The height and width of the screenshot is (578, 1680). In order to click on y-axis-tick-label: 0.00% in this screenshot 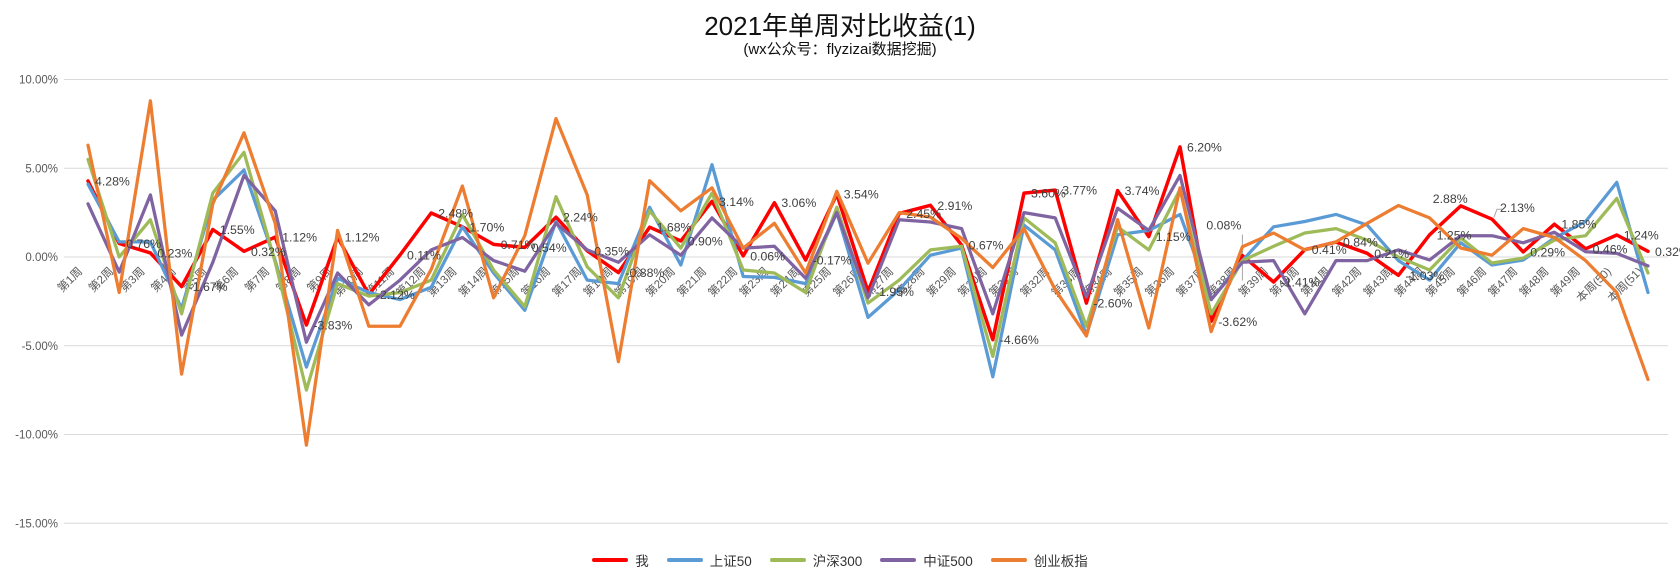, I will do `click(41, 258)`.